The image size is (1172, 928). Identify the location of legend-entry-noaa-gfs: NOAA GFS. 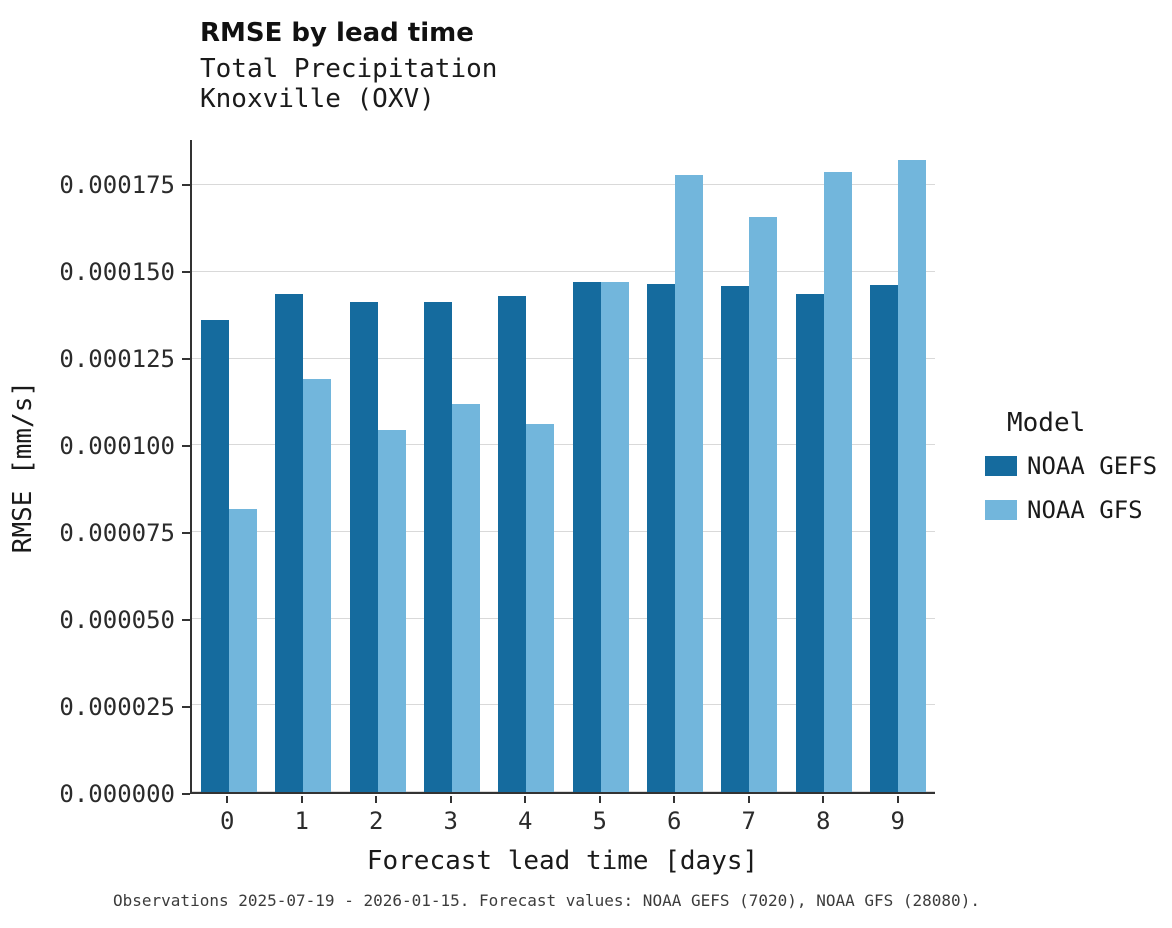
(1077, 510).